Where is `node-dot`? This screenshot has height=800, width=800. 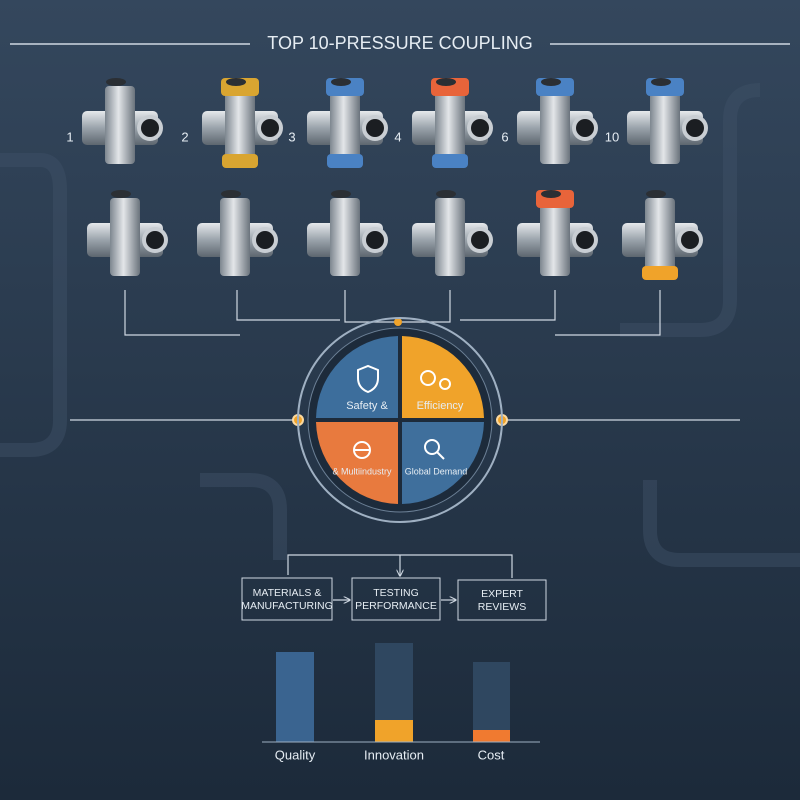
node-dot is located at coordinates (398, 322).